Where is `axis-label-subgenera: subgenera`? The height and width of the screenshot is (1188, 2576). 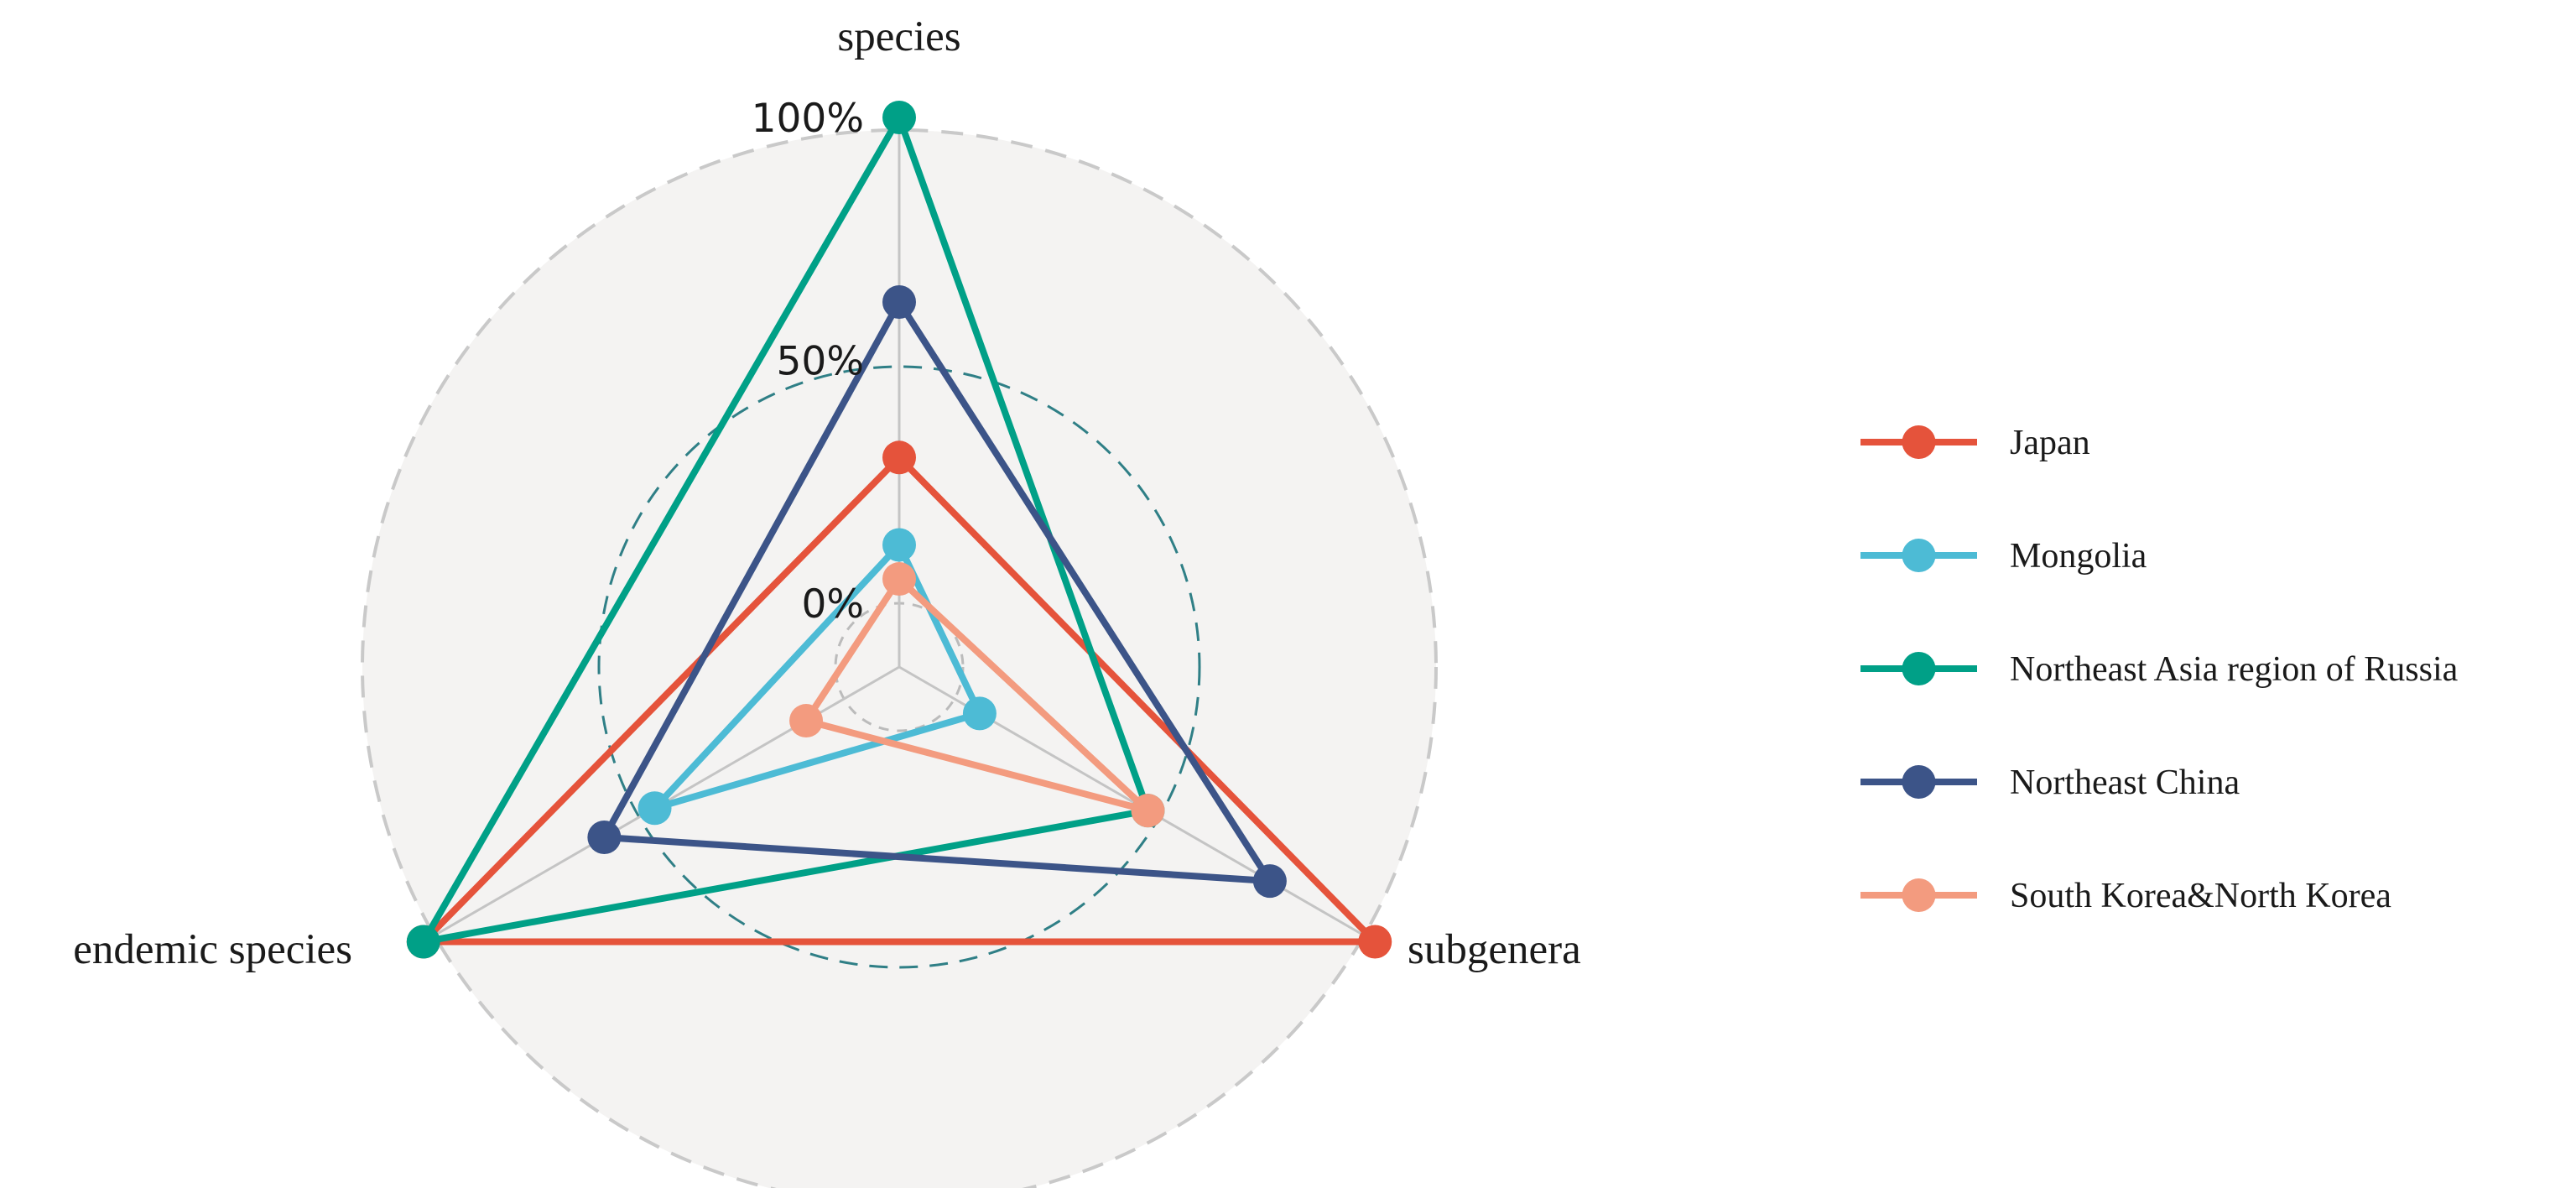
axis-label-subgenera: subgenera is located at coordinates (1494, 949).